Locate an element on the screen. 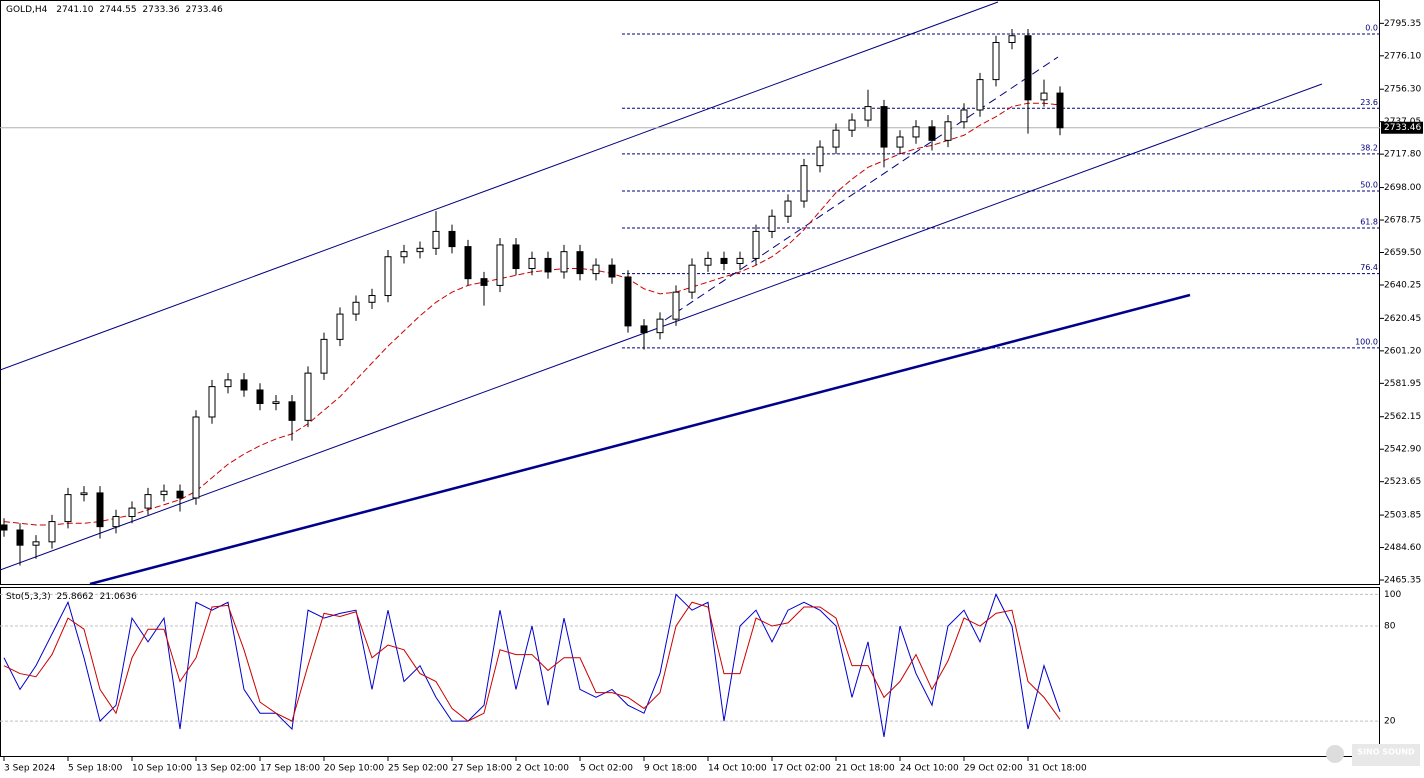 This screenshot has width=1424, height=778. y-tick-label: 100 is located at coordinates (1392, 595).